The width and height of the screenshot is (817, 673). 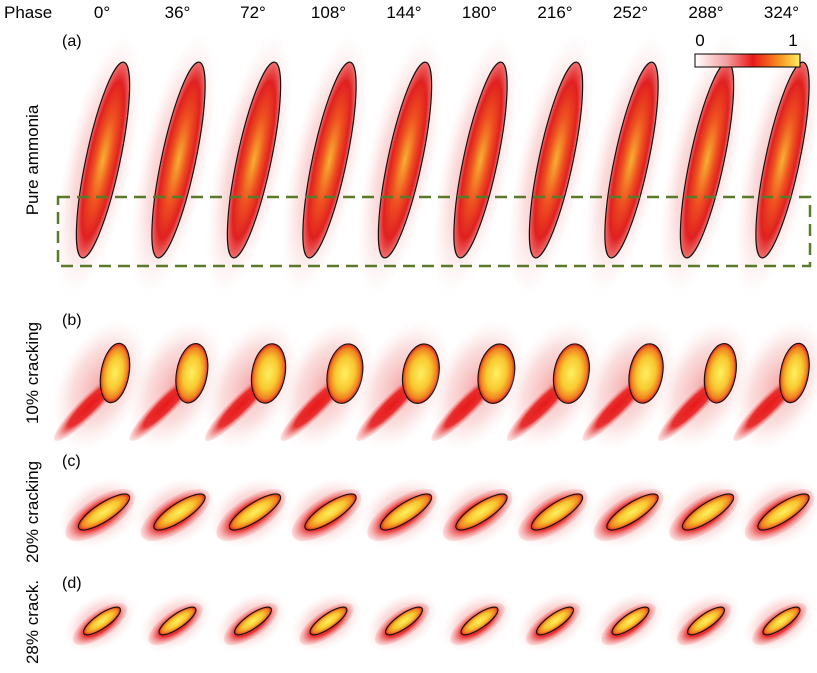 What do you see at coordinates (792, 40) in the screenshot?
I see `colorbar-max: 1` at bounding box center [792, 40].